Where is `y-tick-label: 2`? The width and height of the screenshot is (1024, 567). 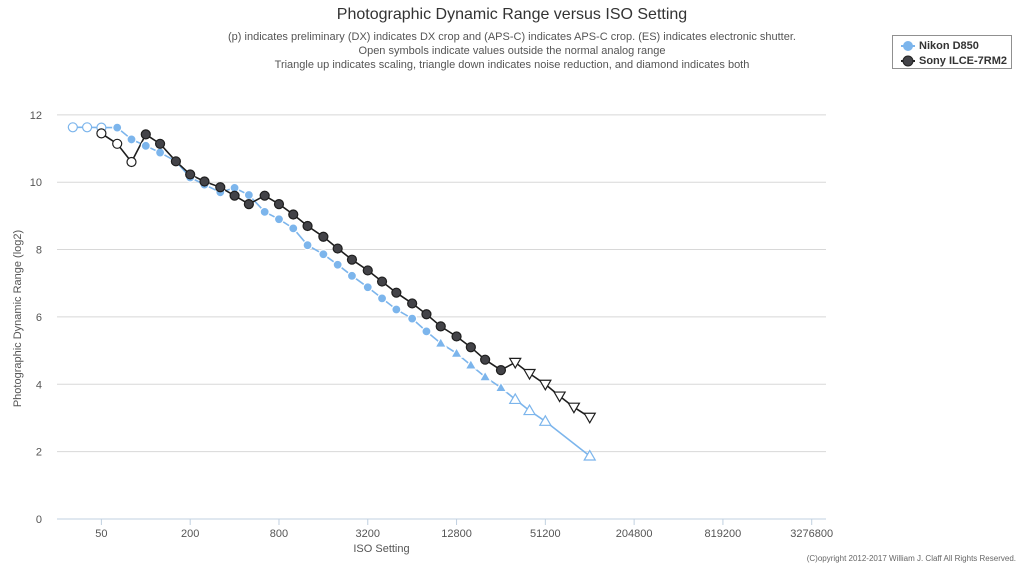
y-tick-label: 2 is located at coordinates (39, 453).